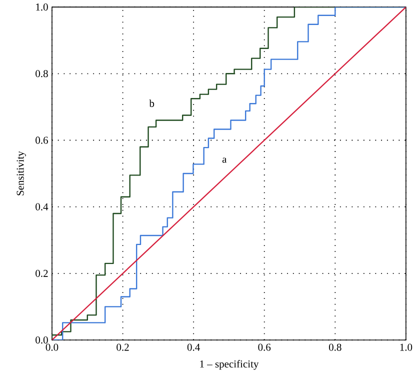 This screenshot has height=388, width=416. What do you see at coordinates (122, 347) in the screenshot?
I see `x-tick-label: 0.2` at bounding box center [122, 347].